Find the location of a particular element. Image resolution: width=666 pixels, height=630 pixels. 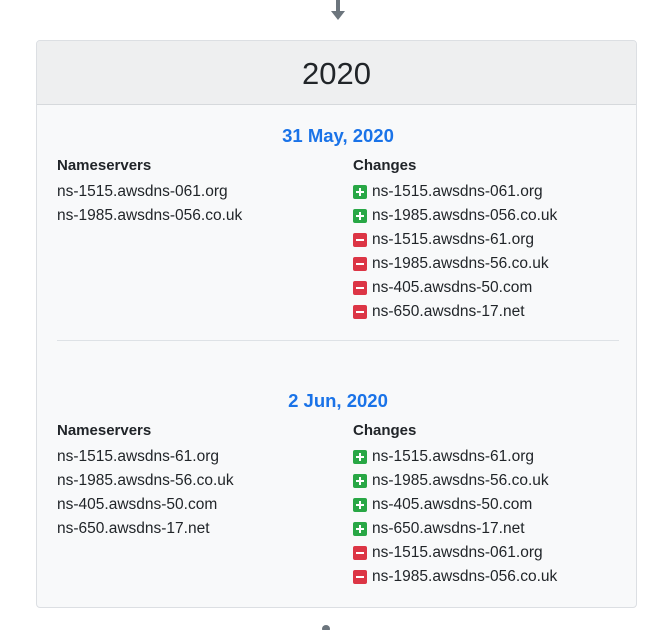

nameserver-item: ns-1515.awsdns-061.org is located at coordinates (142, 191).